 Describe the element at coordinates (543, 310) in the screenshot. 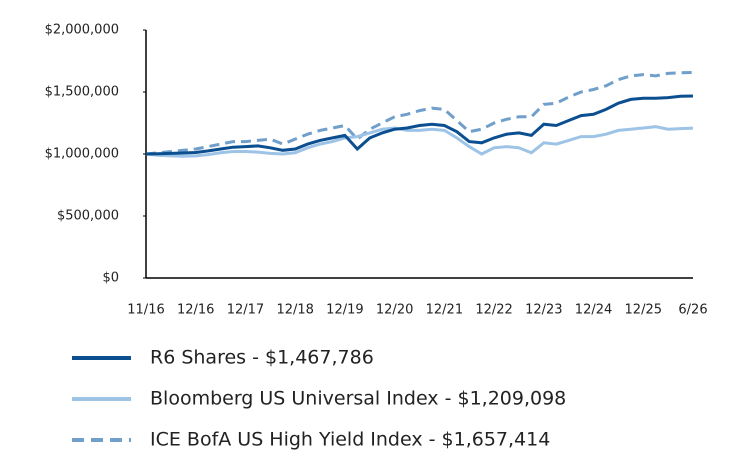

I see `x-tick-label: 12/23` at that location.